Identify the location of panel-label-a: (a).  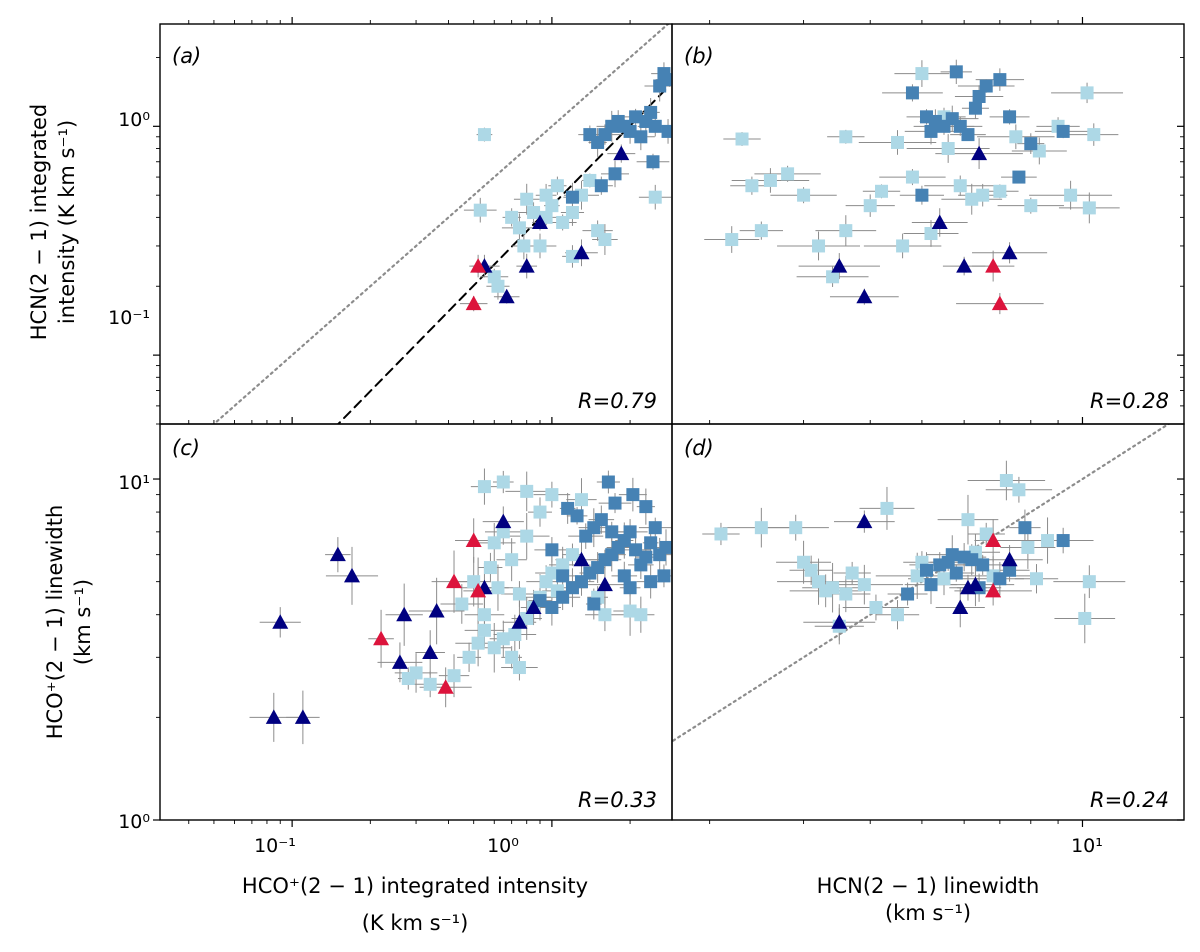
(186, 56).